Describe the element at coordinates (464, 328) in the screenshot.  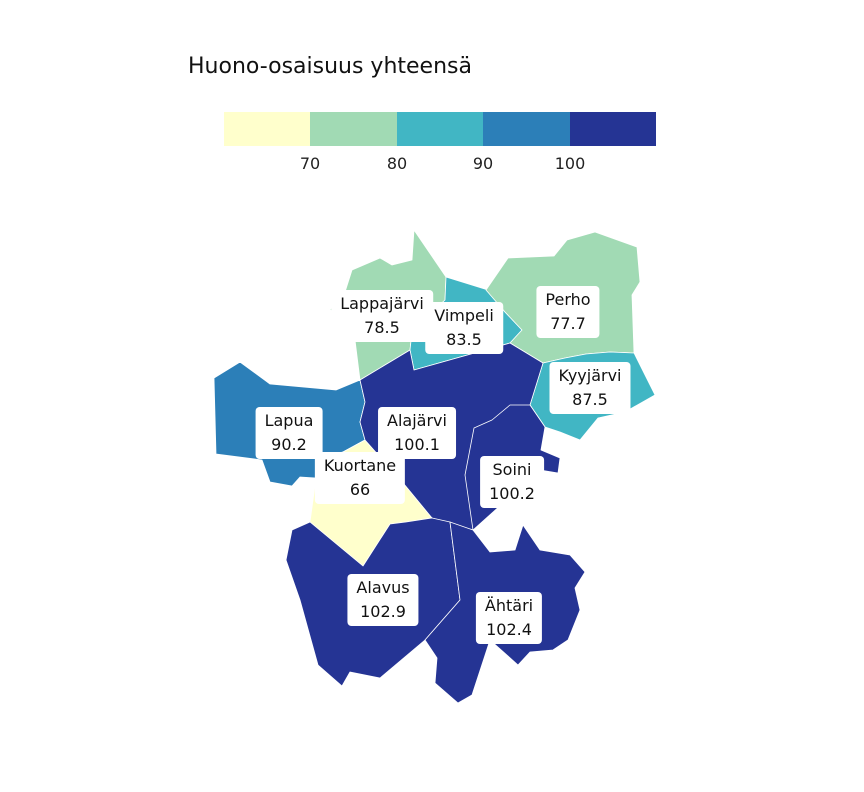
I see `label-vimpeli: Vimpeli 83.5` at that location.